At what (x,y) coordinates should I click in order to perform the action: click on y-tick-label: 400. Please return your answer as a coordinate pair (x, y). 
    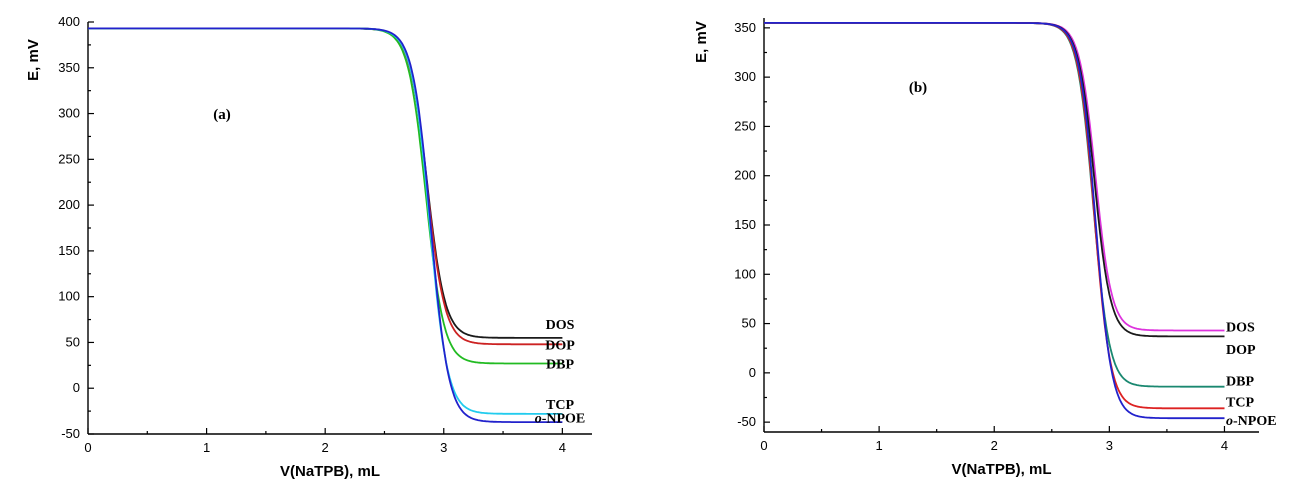
    Looking at the image, I should click on (69, 21).